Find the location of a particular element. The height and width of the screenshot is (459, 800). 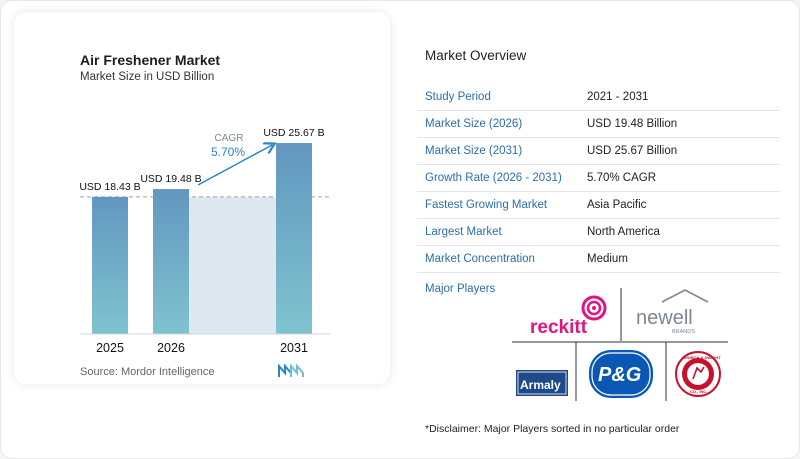

armaly-logo: Armaly is located at coordinates (542, 383).